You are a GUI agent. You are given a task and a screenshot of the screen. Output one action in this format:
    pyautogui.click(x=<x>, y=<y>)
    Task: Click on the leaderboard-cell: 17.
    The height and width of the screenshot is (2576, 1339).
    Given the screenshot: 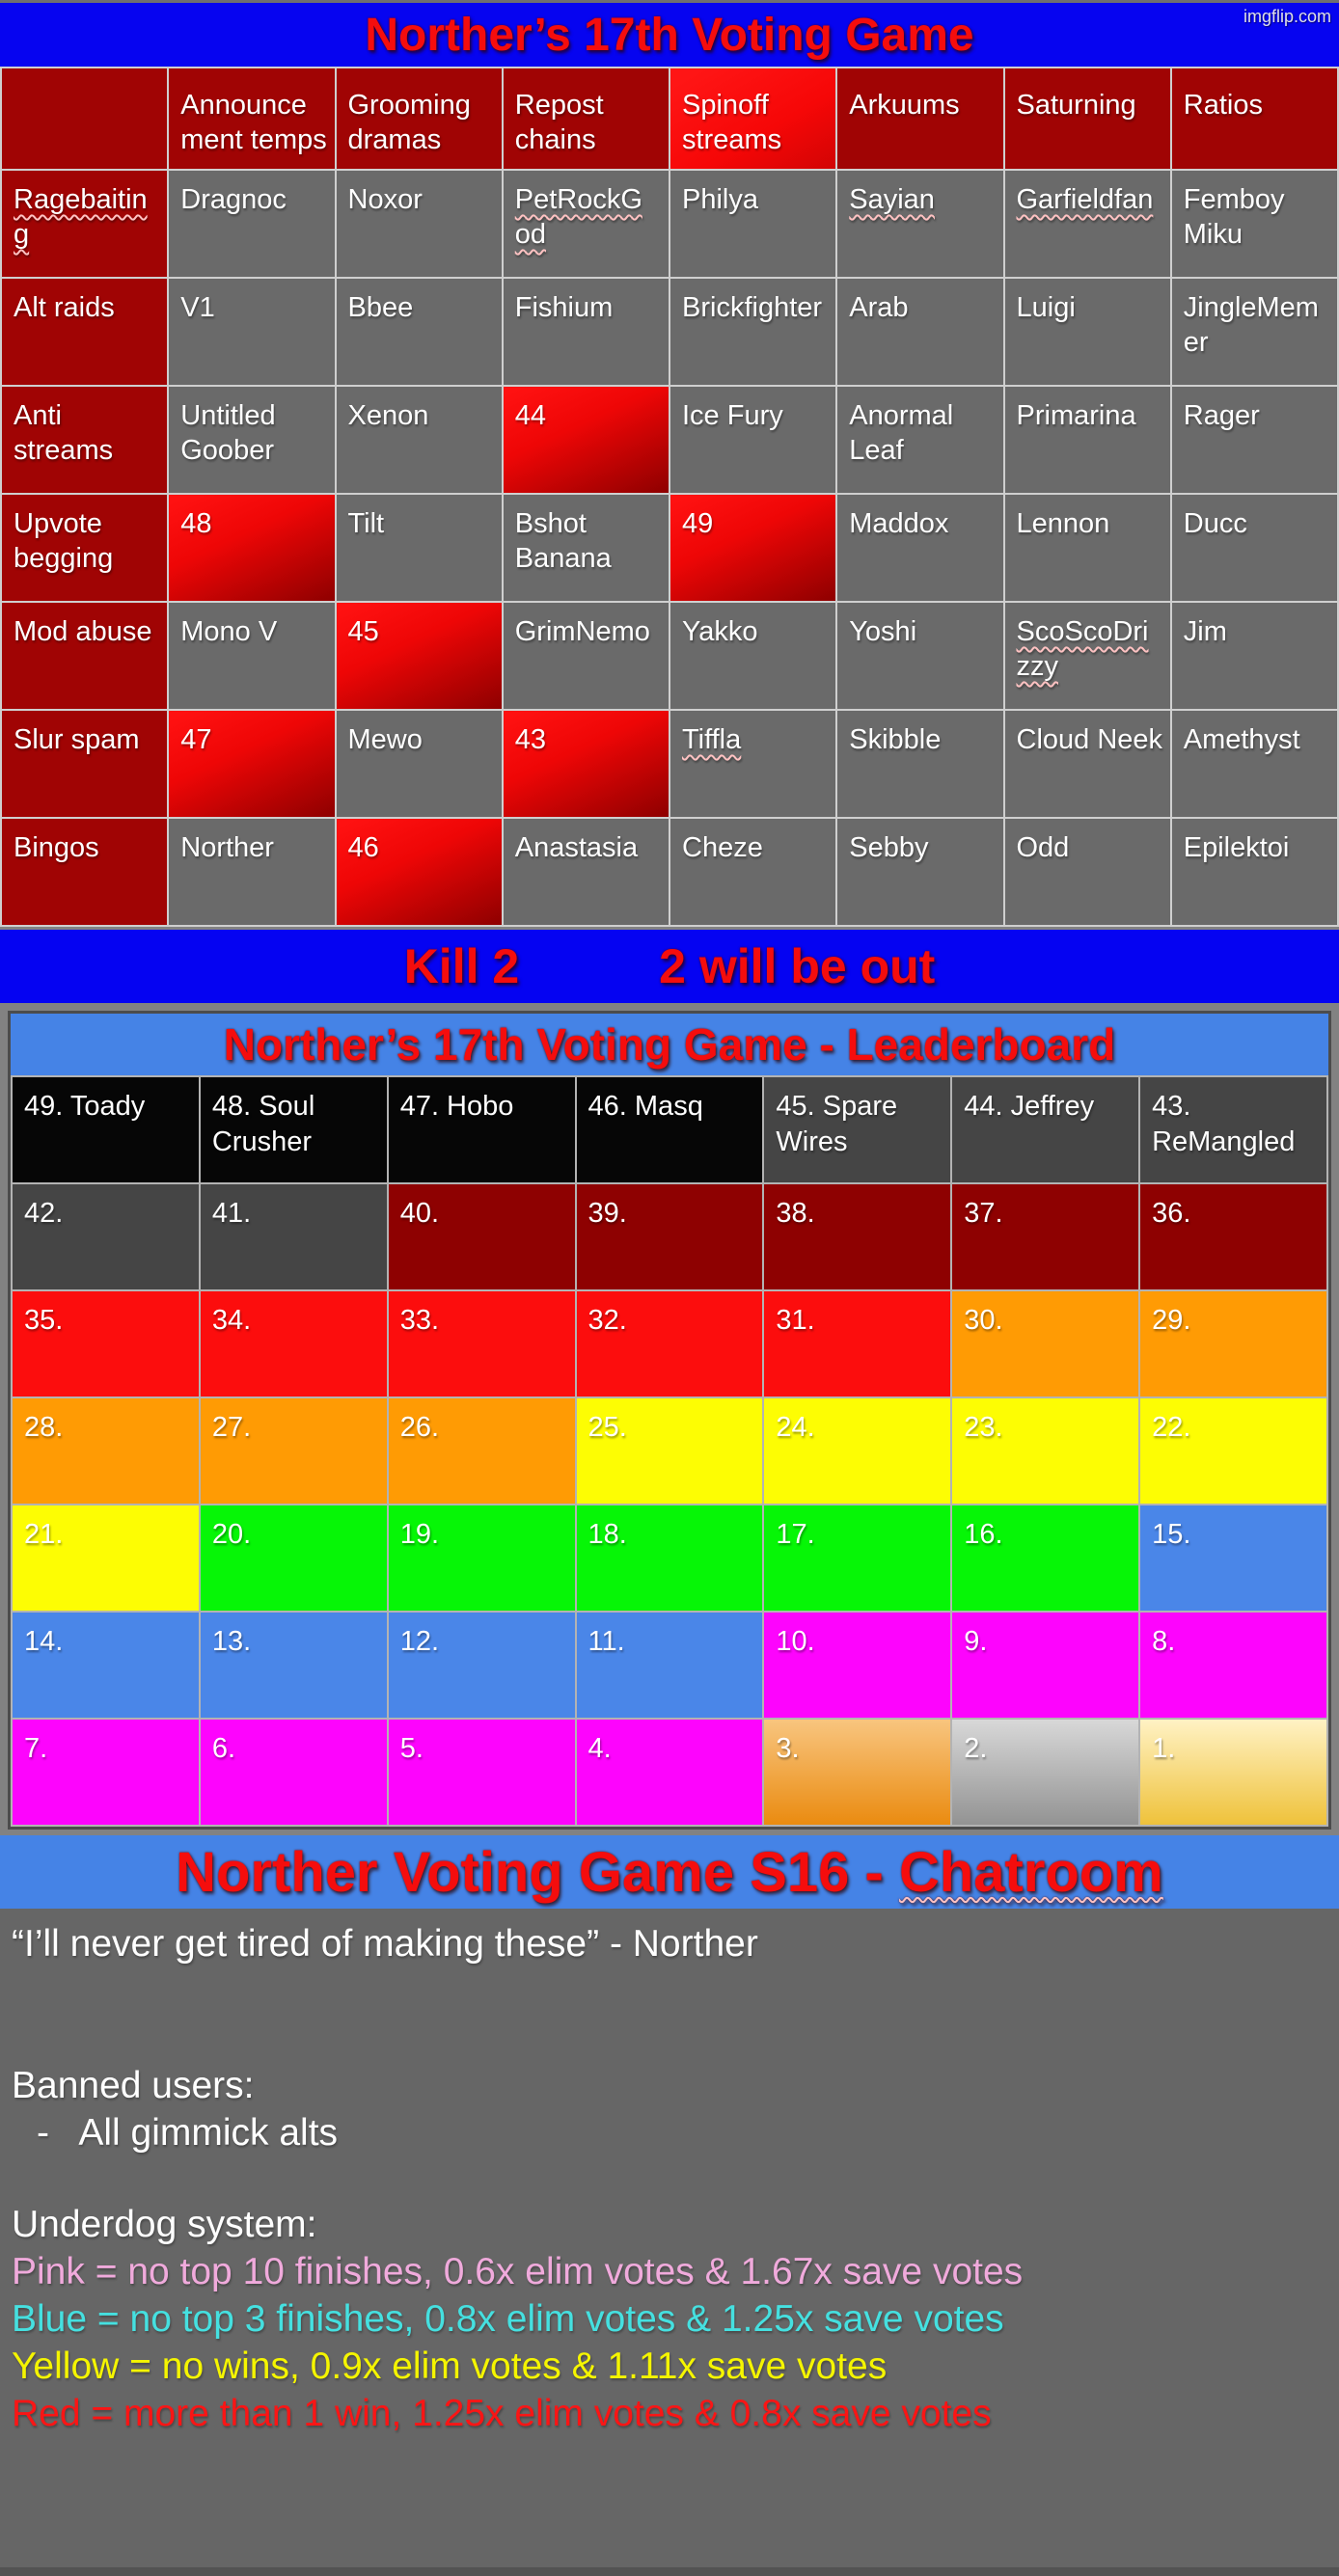 What is the action you would take?
    pyautogui.click(x=857, y=1558)
    